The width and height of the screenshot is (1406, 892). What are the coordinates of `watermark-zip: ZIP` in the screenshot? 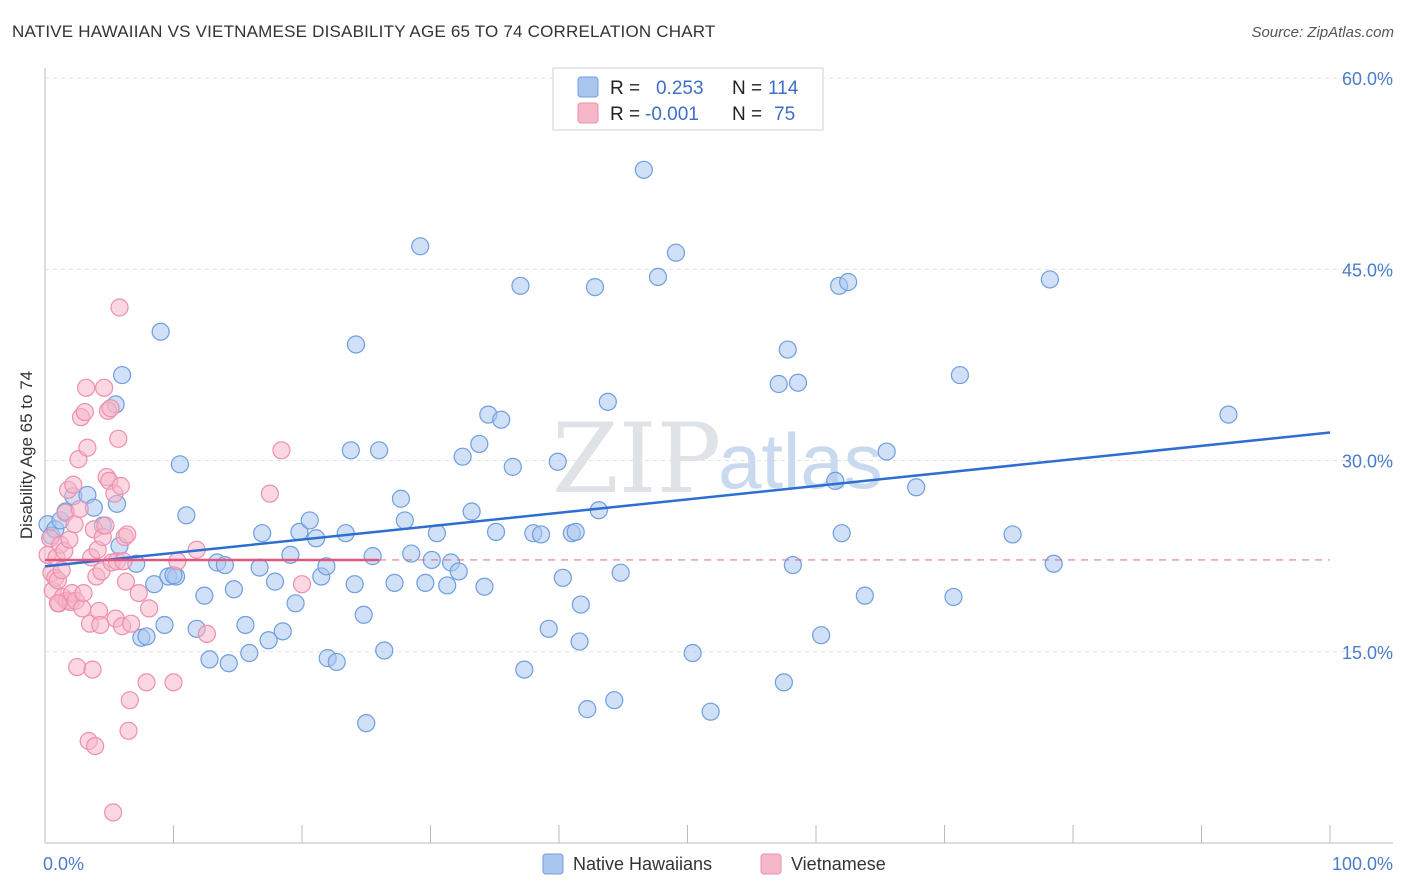 It's located at (636, 459).